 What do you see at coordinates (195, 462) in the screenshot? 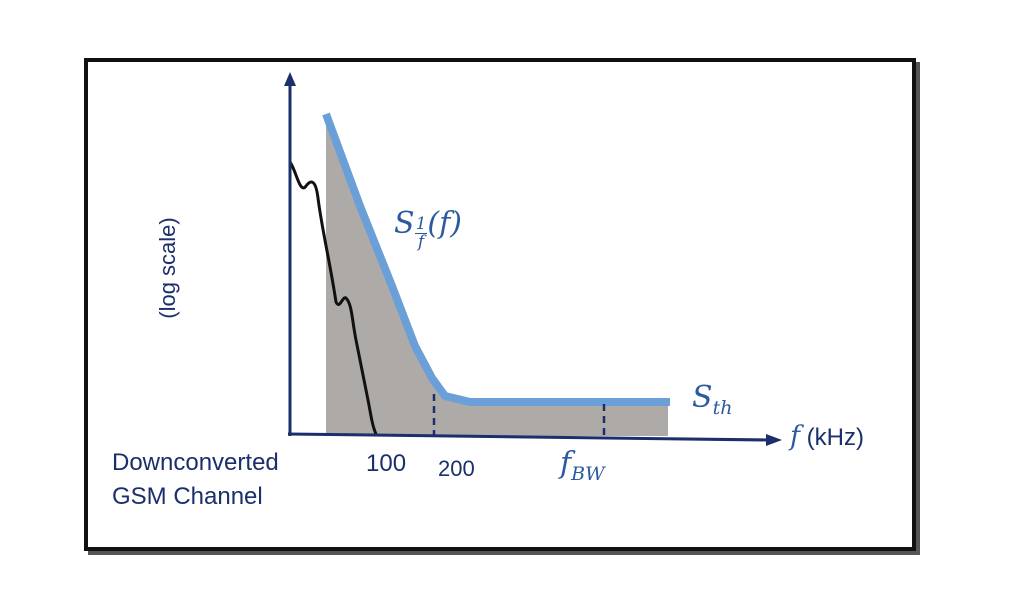
I see `gsm-label-line1: Downconverted` at bounding box center [195, 462].